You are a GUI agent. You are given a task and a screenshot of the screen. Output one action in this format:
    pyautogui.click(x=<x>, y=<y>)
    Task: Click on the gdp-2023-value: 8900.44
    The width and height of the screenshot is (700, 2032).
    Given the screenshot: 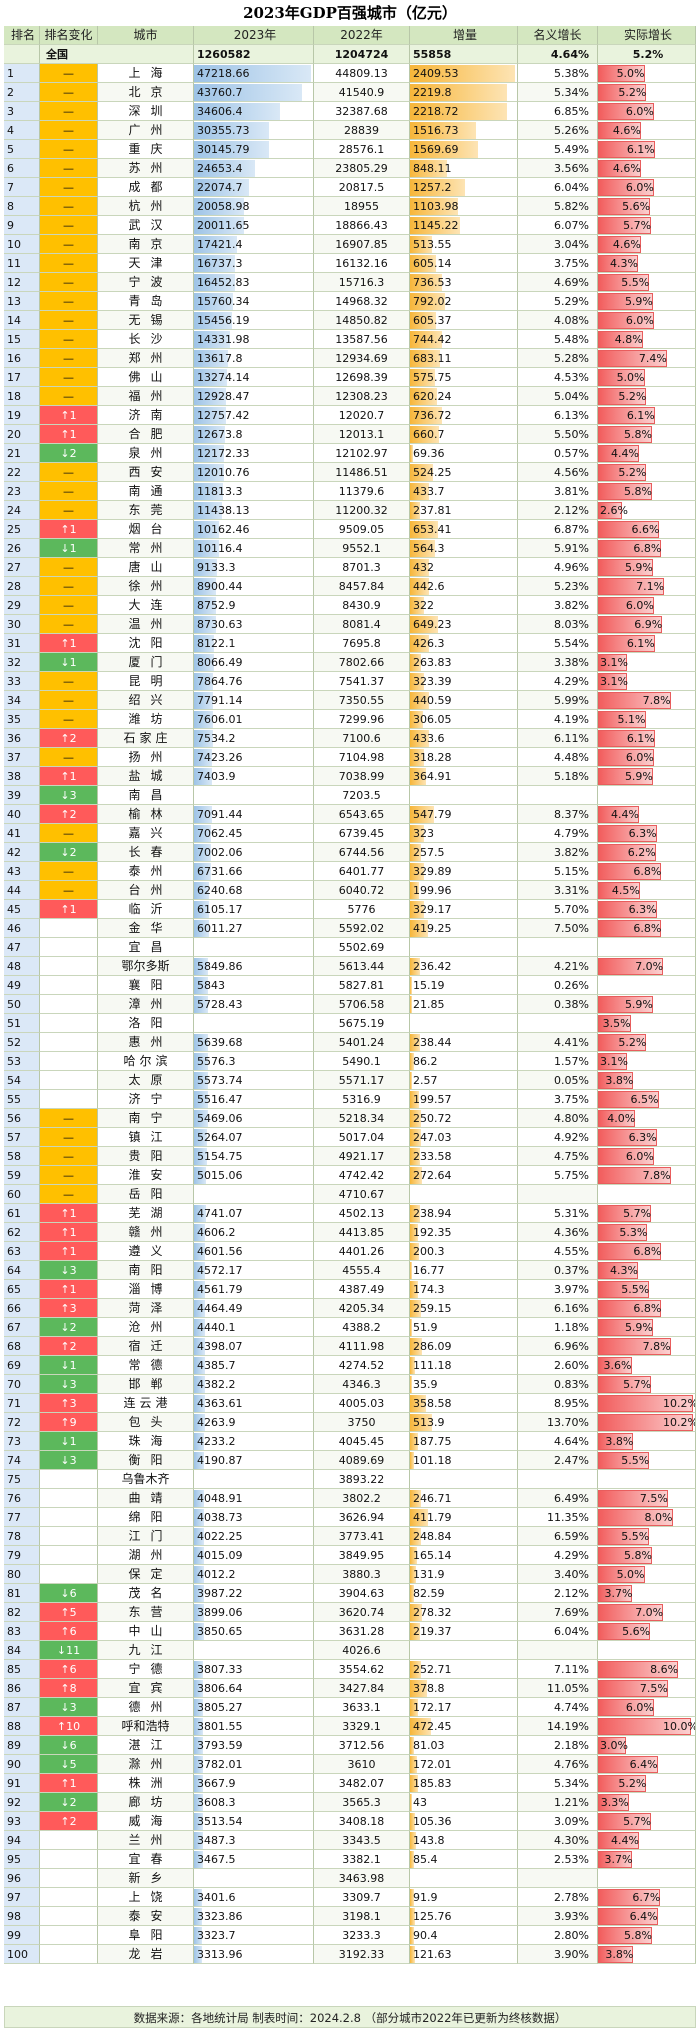 What is the action you would take?
    pyautogui.click(x=220, y=586)
    